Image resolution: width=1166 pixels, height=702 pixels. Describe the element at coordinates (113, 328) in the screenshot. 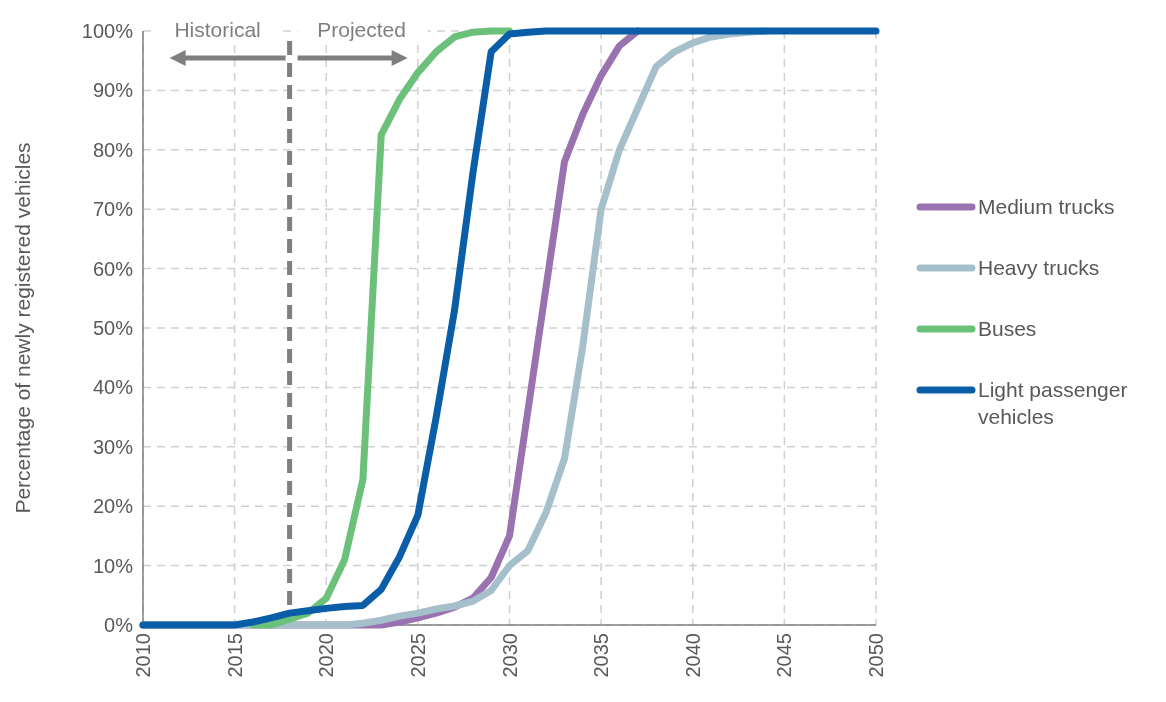

I see `y-tick-label: 50%` at that location.